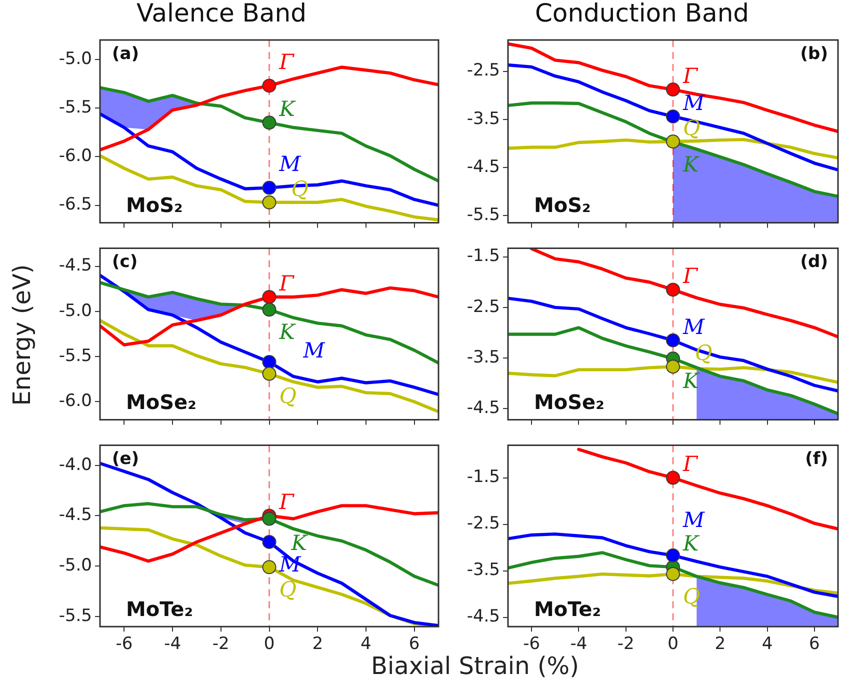 The width and height of the screenshot is (846, 693). Describe the element at coordinates (814, 262) in the screenshot. I see `annotation: (d)` at that location.